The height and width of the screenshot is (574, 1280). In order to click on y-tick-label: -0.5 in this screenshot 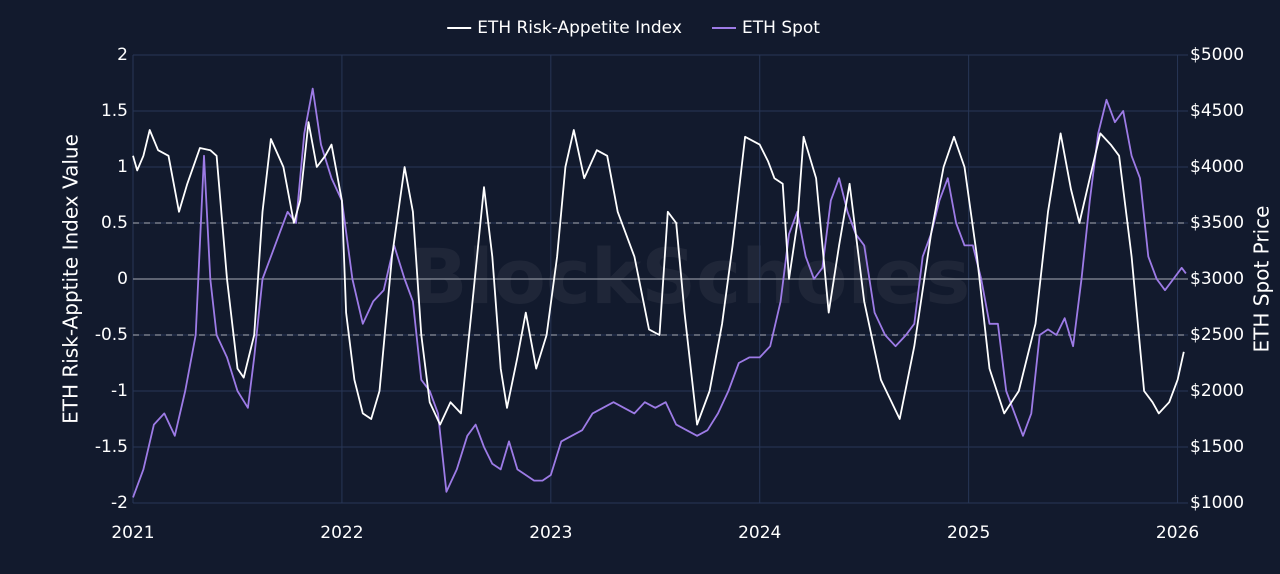, I will do `click(111, 335)`.